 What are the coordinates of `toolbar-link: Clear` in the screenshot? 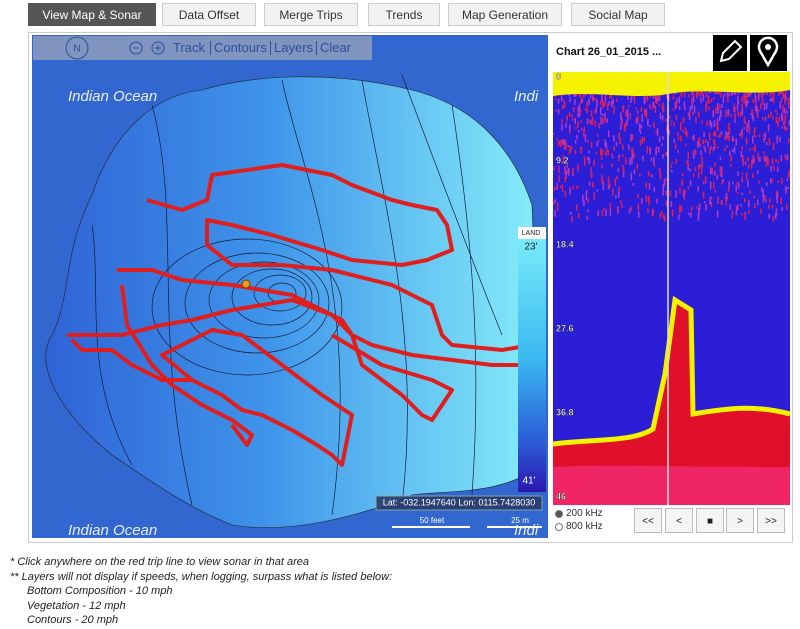 It's located at (333, 48).